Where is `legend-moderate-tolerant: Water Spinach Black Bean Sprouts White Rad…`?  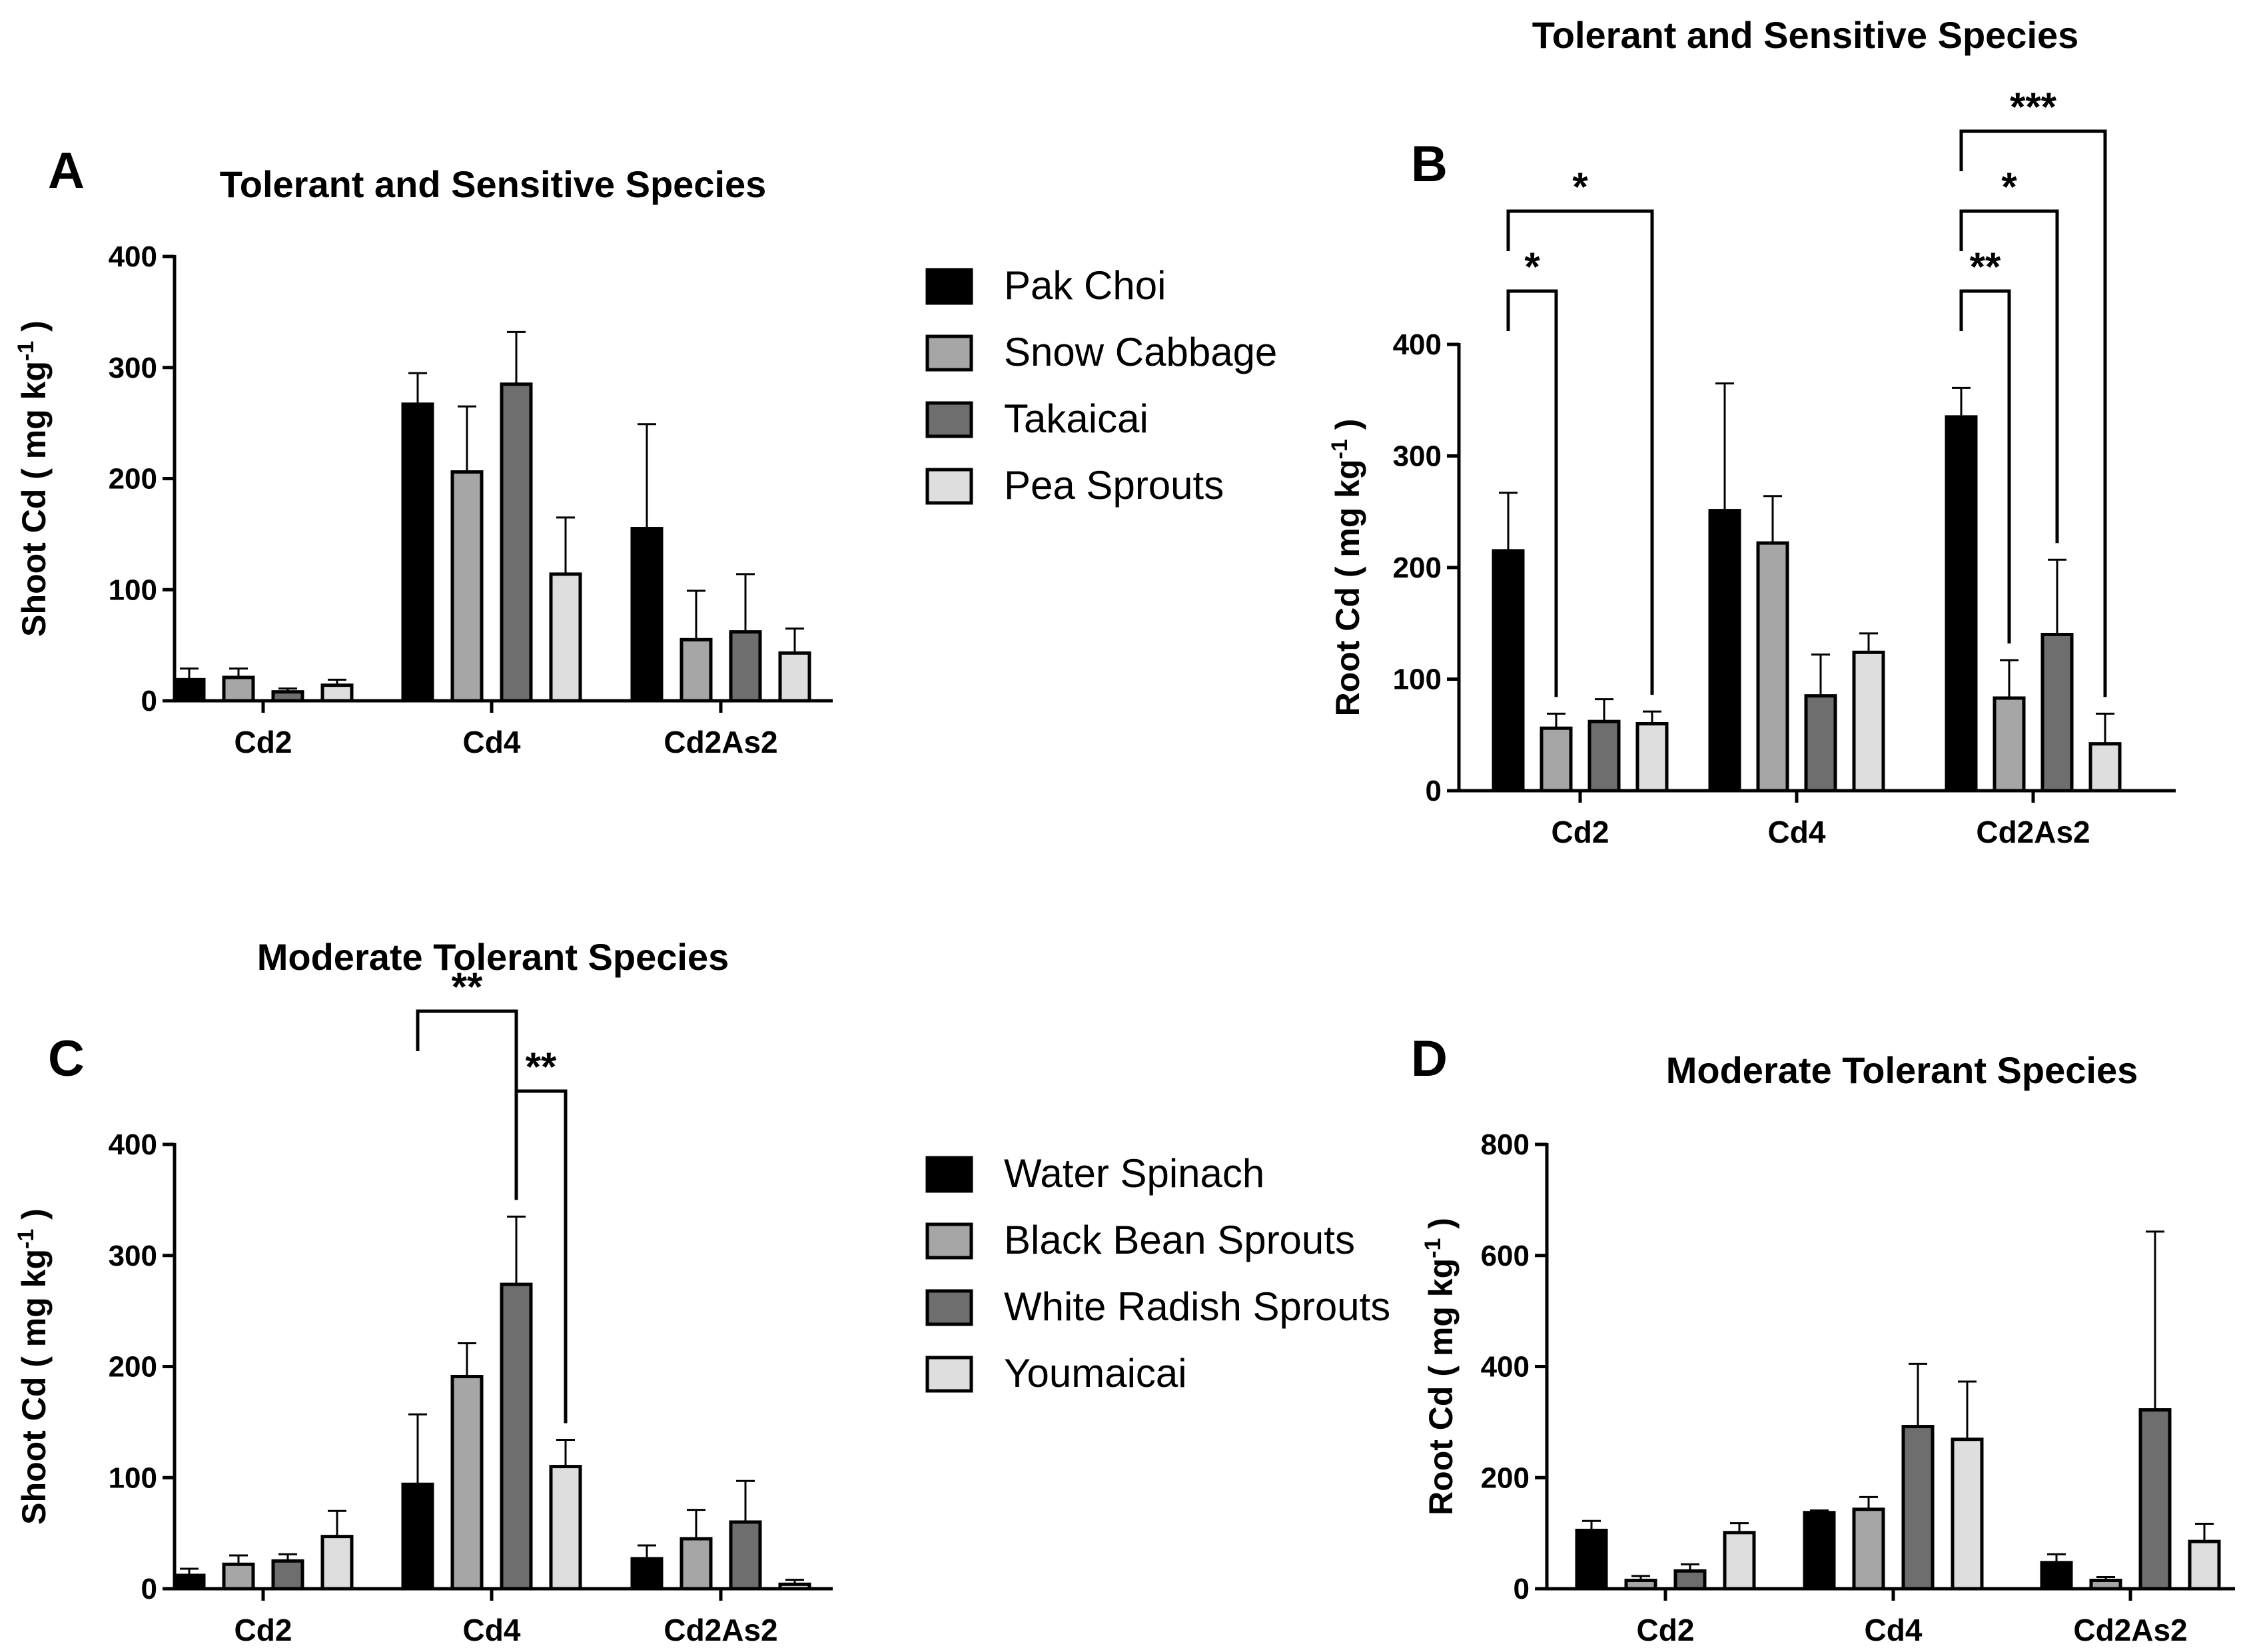 legend-moderate-tolerant: Water Spinach Black Bean Sprouts White Rad… is located at coordinates (1157, 1273).